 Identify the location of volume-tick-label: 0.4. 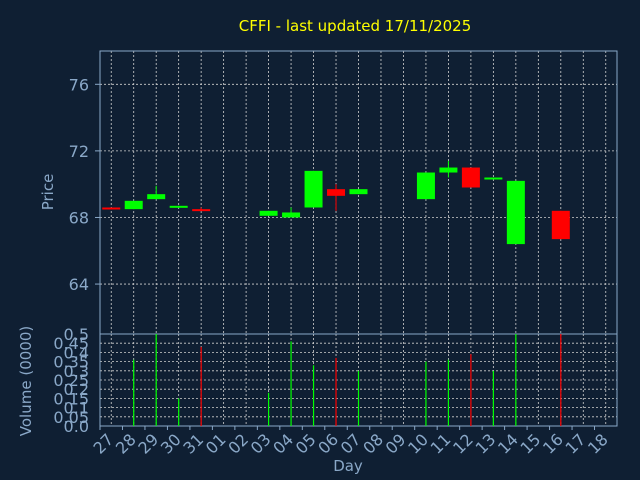
(76, 352).